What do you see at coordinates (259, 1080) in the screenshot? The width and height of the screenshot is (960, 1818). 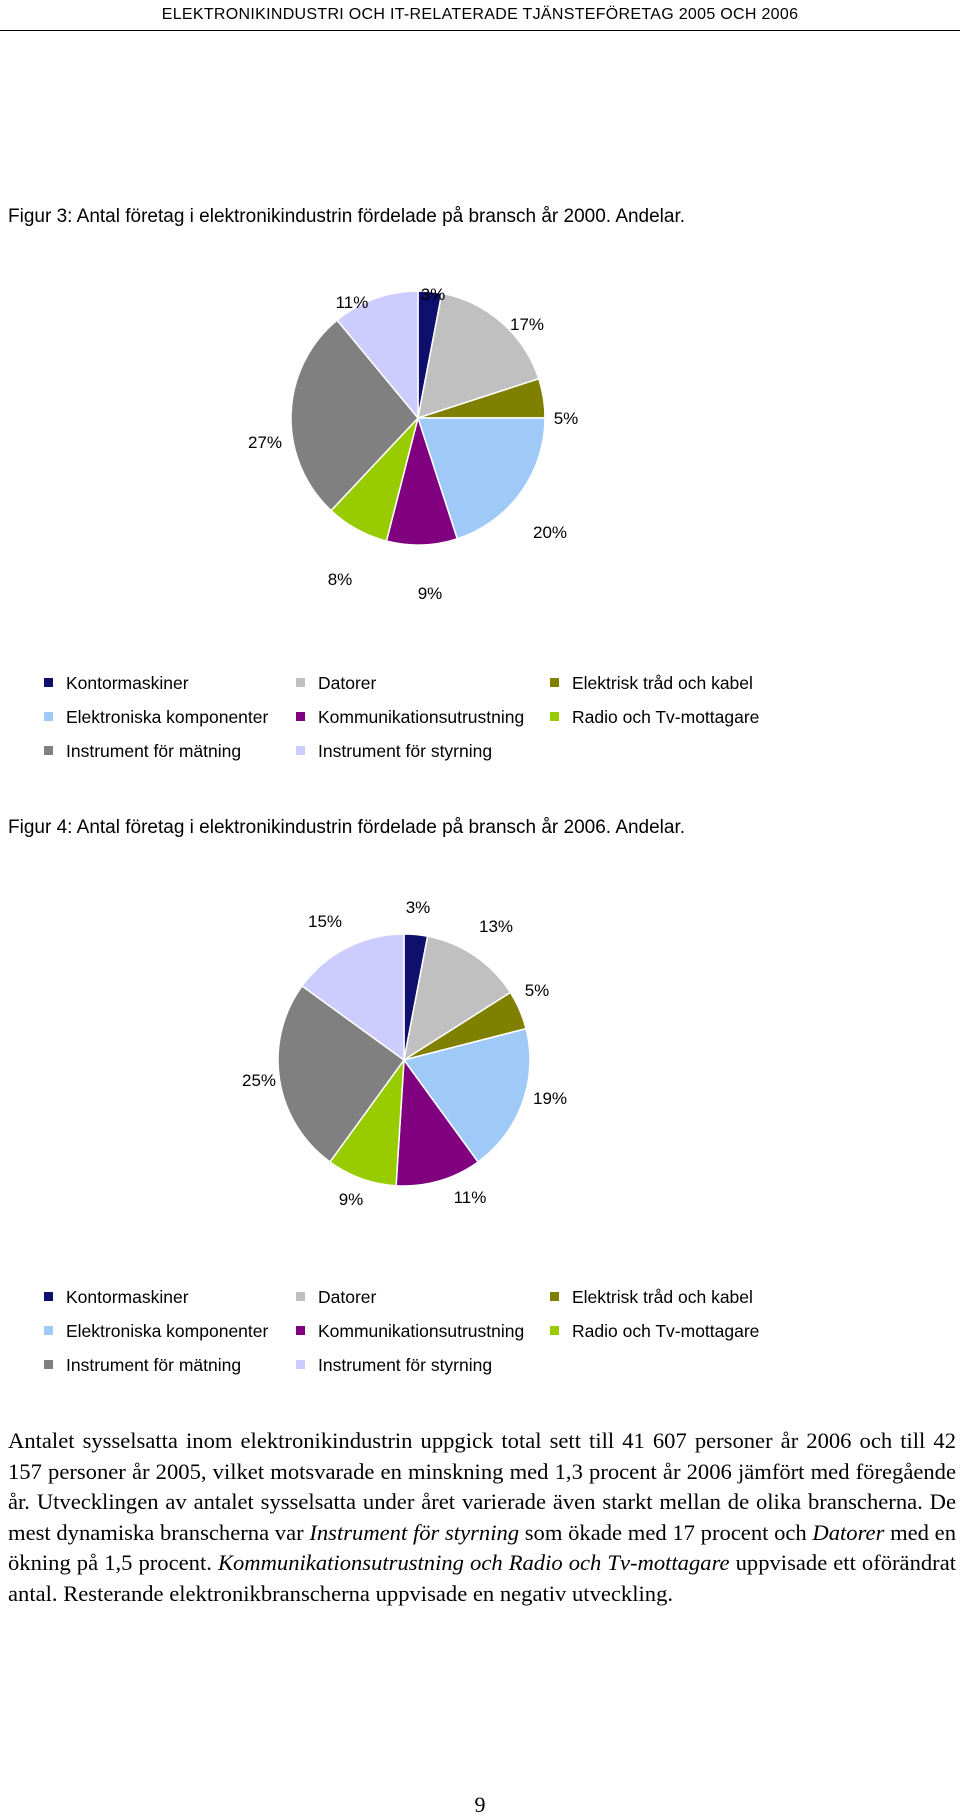 I see `pie-data-label: 25%` at bounding box center [259, 1080].